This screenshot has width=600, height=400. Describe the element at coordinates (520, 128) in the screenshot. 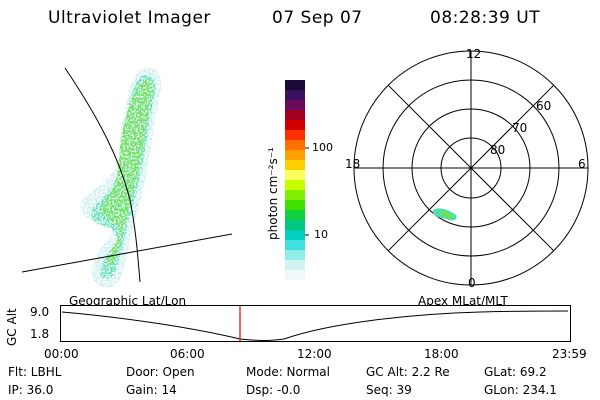

I see `lat-label-70: 70` at that location.